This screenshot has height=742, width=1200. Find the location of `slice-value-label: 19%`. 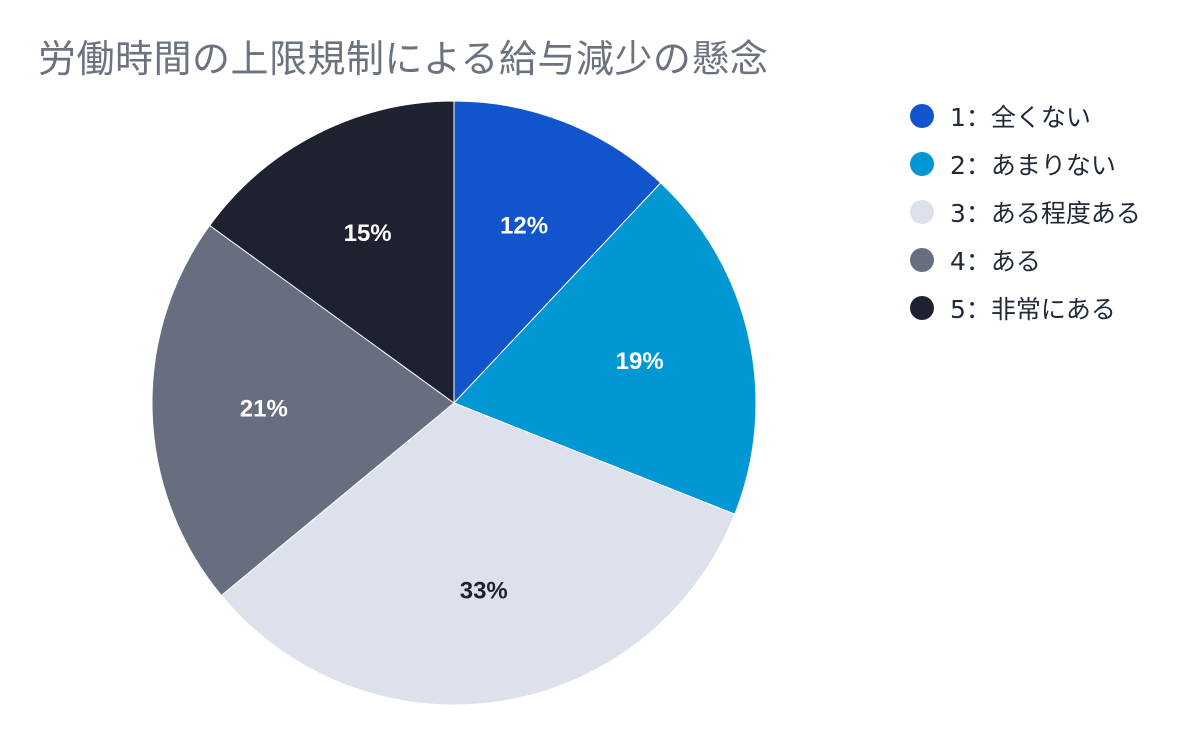

slice-value-label: 19% is located at coordinates (640, 361).